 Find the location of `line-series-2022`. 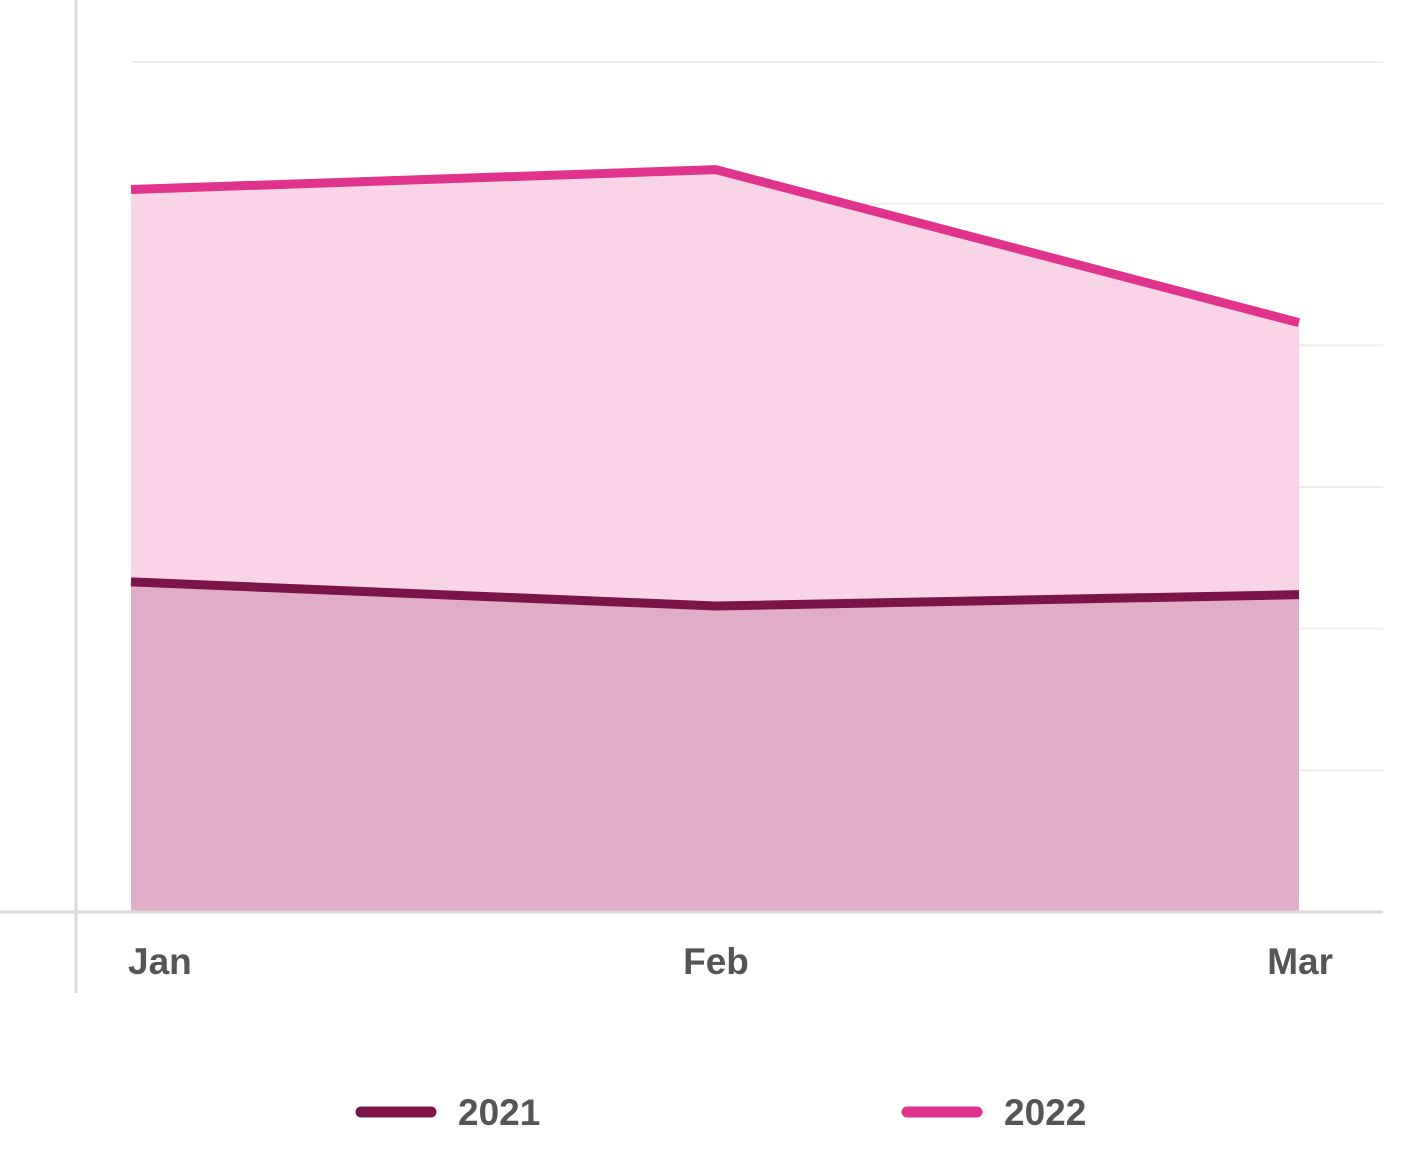

line-series-2022 is located at coordinates (715, 246).